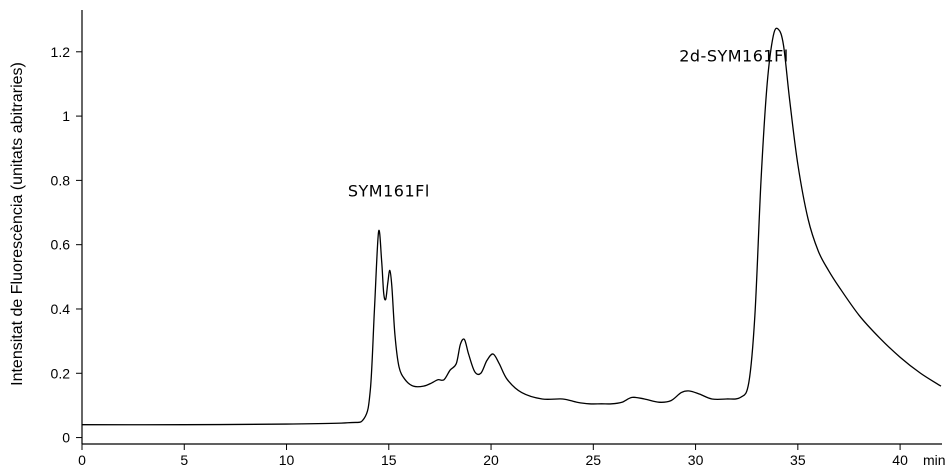 The width and height of the screenshot is (952, 470). I want to click on x-tick-label: 40, so click(900, 460).